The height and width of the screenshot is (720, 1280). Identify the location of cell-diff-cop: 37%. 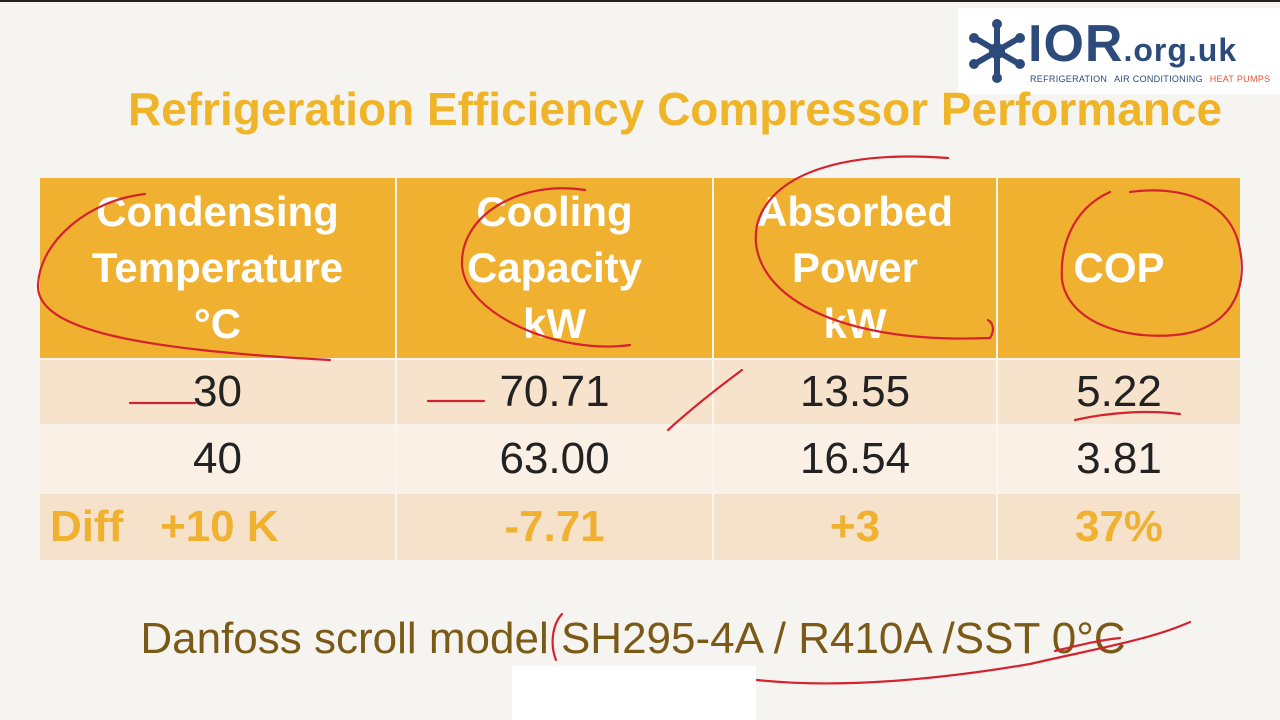
(1119, 526).